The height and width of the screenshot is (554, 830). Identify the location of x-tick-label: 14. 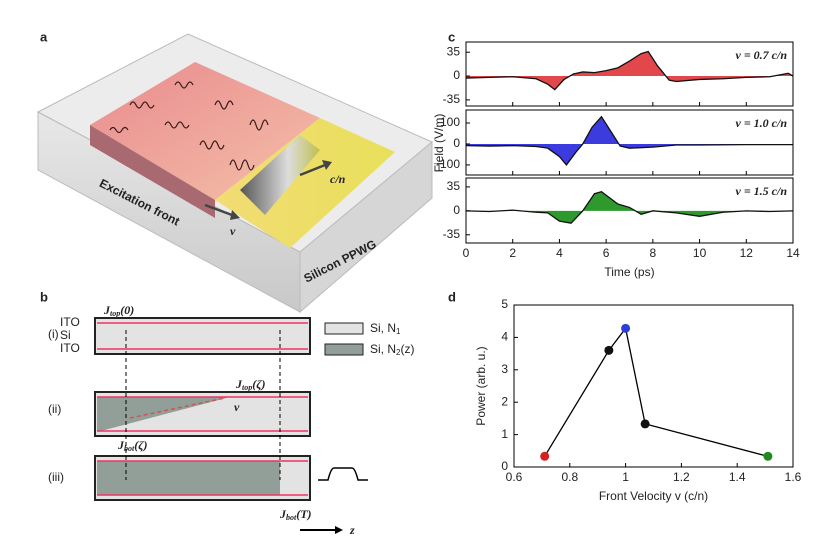
(793, 253).